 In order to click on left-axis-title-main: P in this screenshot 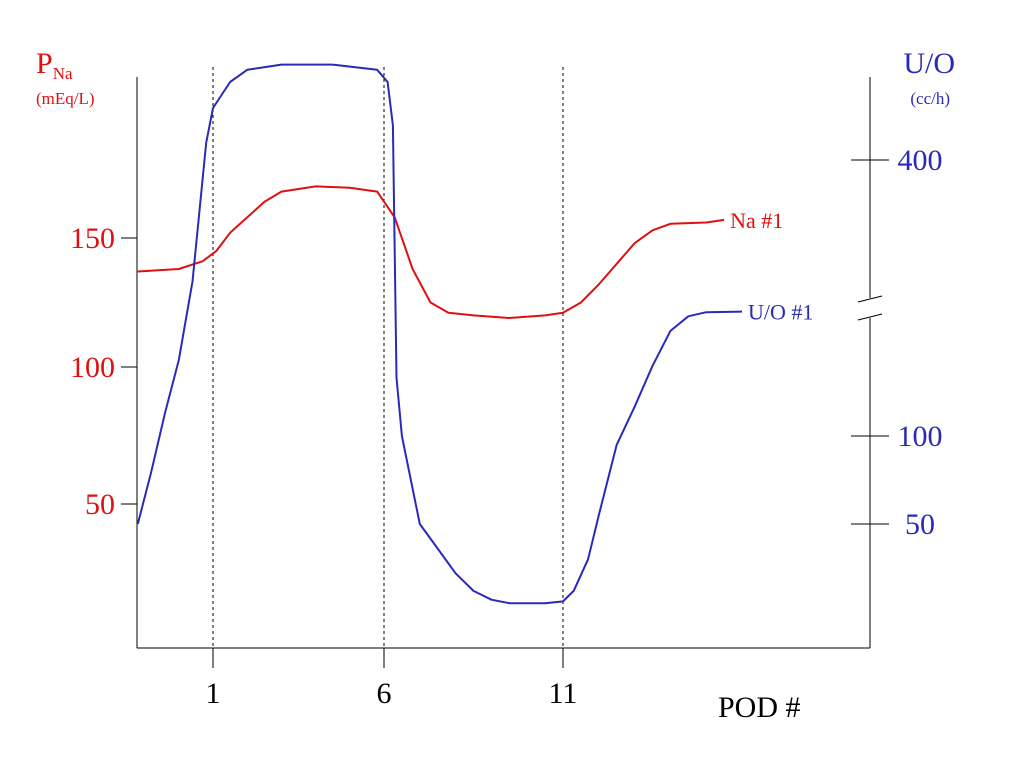, I will do `click(44, 63)`.